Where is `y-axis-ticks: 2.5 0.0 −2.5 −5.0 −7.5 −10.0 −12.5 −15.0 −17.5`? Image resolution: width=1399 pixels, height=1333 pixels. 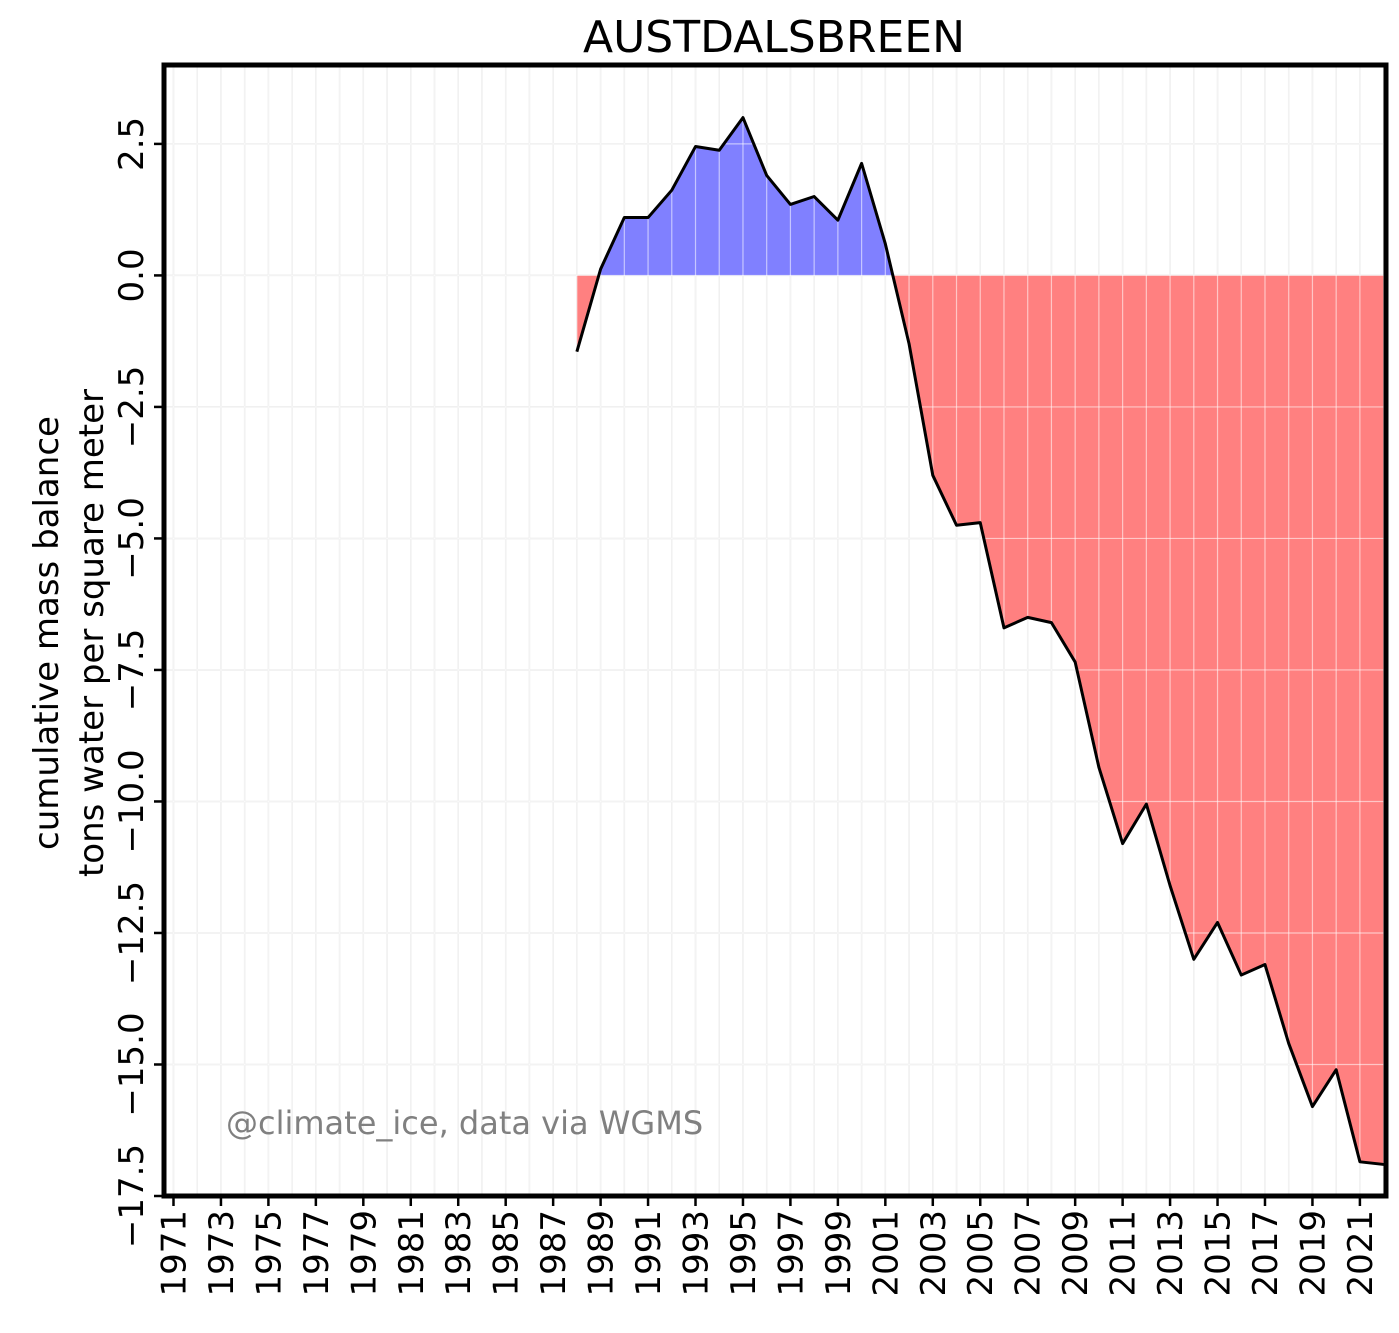
y-axis-ticks: 2.5 0.0 −2.5 −5.0 −7.5 −10.0 −12.5 −15.0 −17.5 is located at coordinates (138, 682).